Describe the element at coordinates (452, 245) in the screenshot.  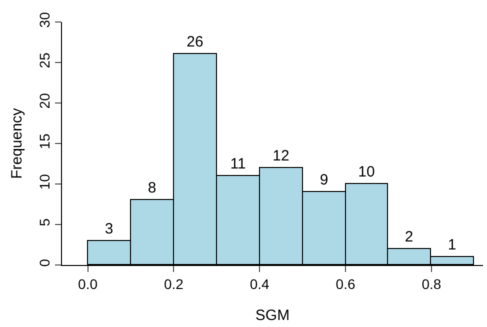
I see `data-label: 1` at that location.